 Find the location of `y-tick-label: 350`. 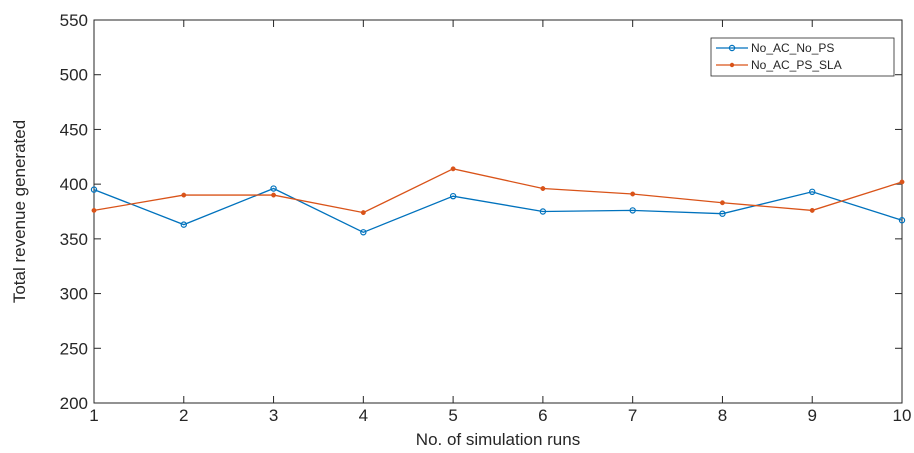

y-tick-label: 350 is located at coordinates (74, 239).